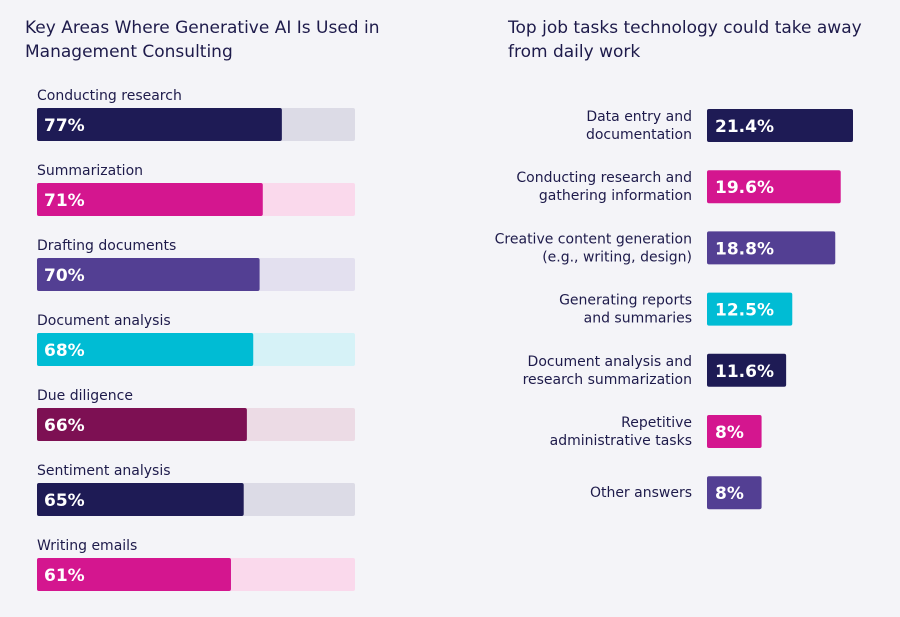 This screenshot has height=617, width=900. Describe the element at coordinates (64, 201) in the screenshot. I see `value-label: 71%` at that location.